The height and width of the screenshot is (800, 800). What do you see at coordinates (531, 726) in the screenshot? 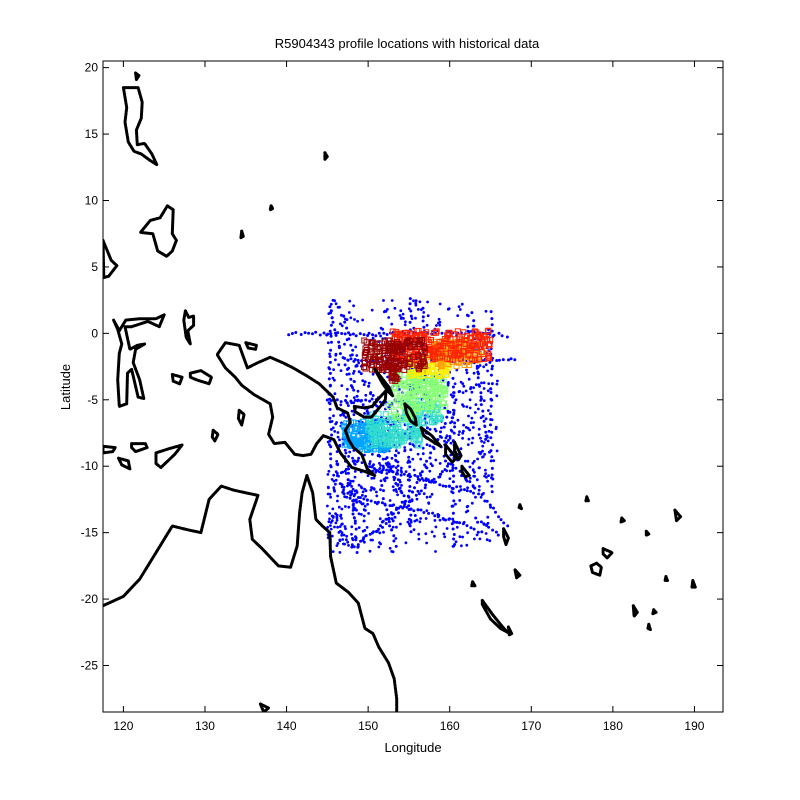
I see `x-tick-label: 170` at bounding box center [531, 726].